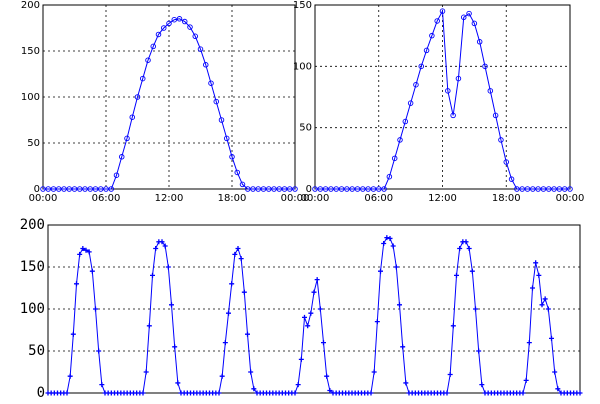  Describe the element at coordinates (30, 5) in the screenshot. I see `y-tick-label: 200` at that location.